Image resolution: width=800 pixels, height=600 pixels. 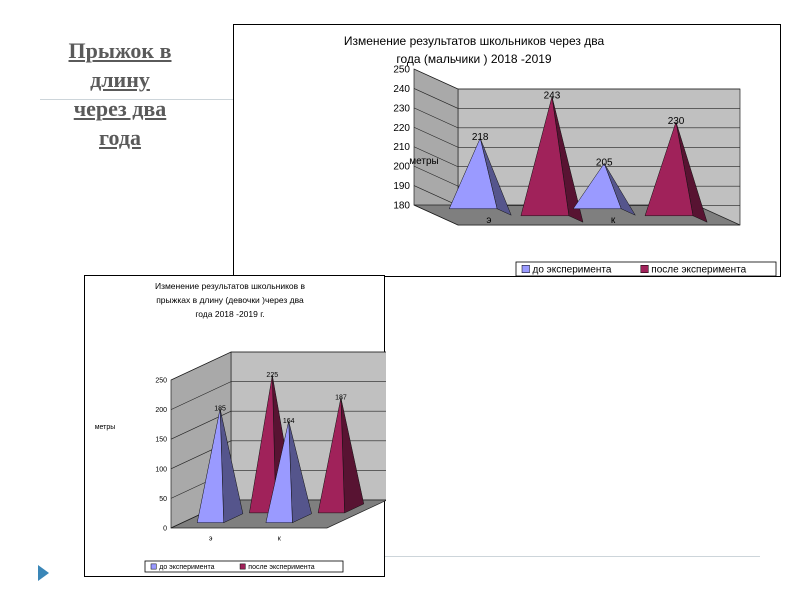 What do you see at coordinates (120, 137) in the screenshot?
I see `slide-title-line: года` at bounding box center [120, 137].